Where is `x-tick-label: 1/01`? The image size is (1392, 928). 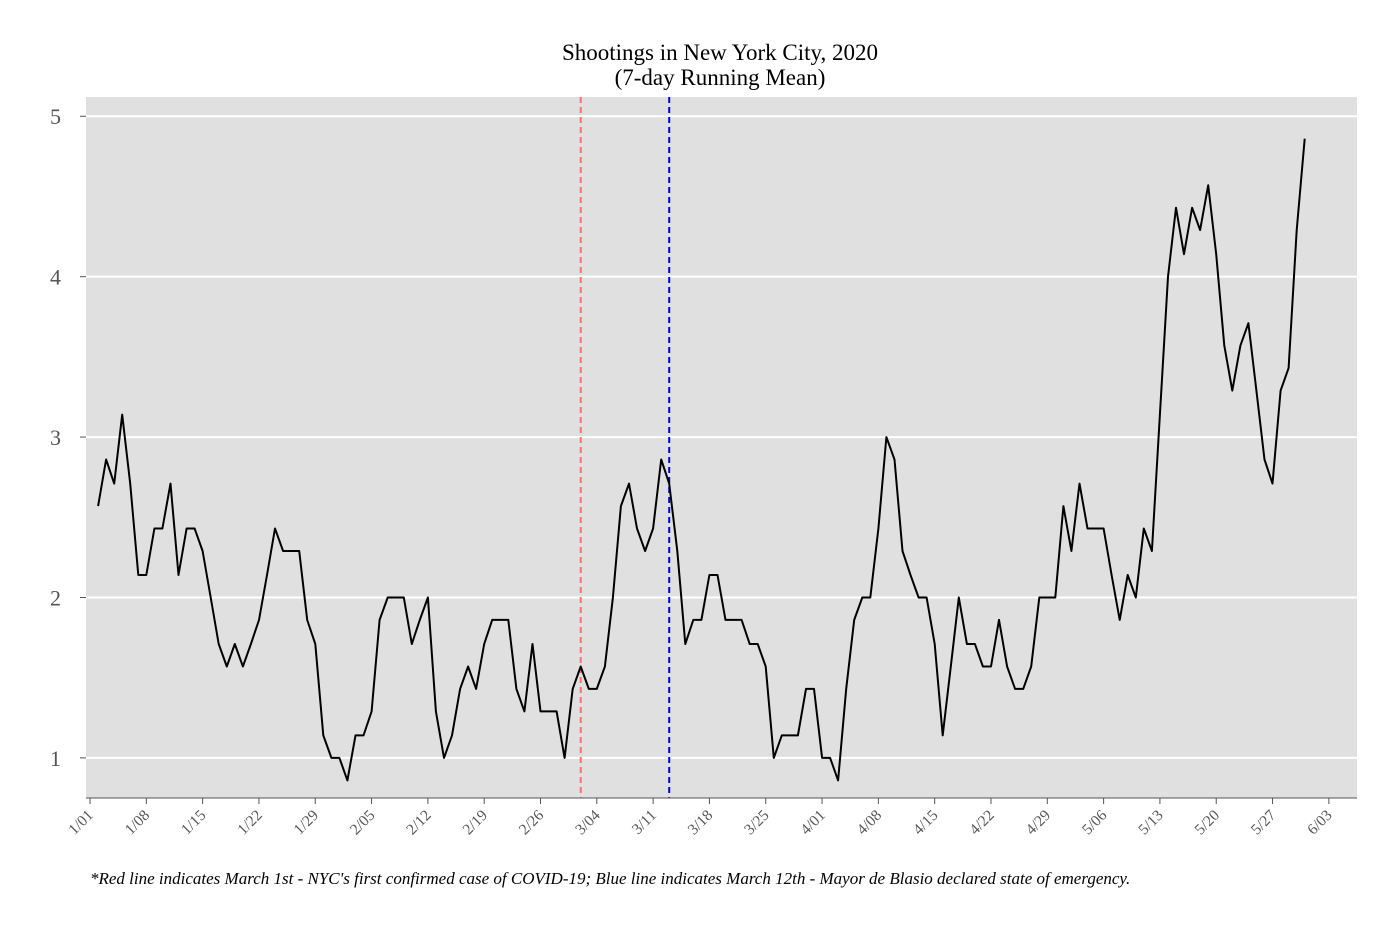 x-tick-label: 1/01 is located at coordinates (81, 823).